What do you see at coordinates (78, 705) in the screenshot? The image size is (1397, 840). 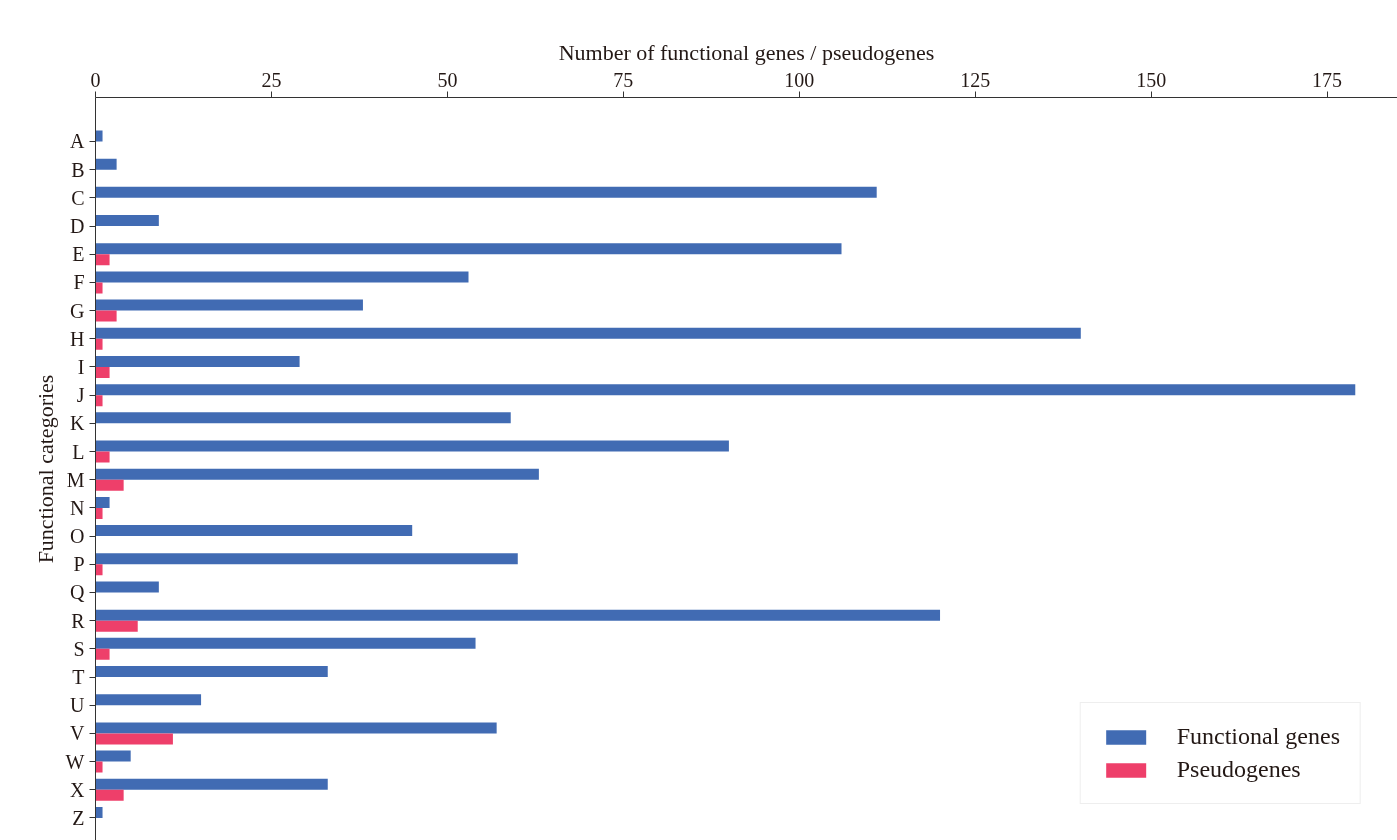 I see `y-tick-label: U` at bounding box center [78, 705].